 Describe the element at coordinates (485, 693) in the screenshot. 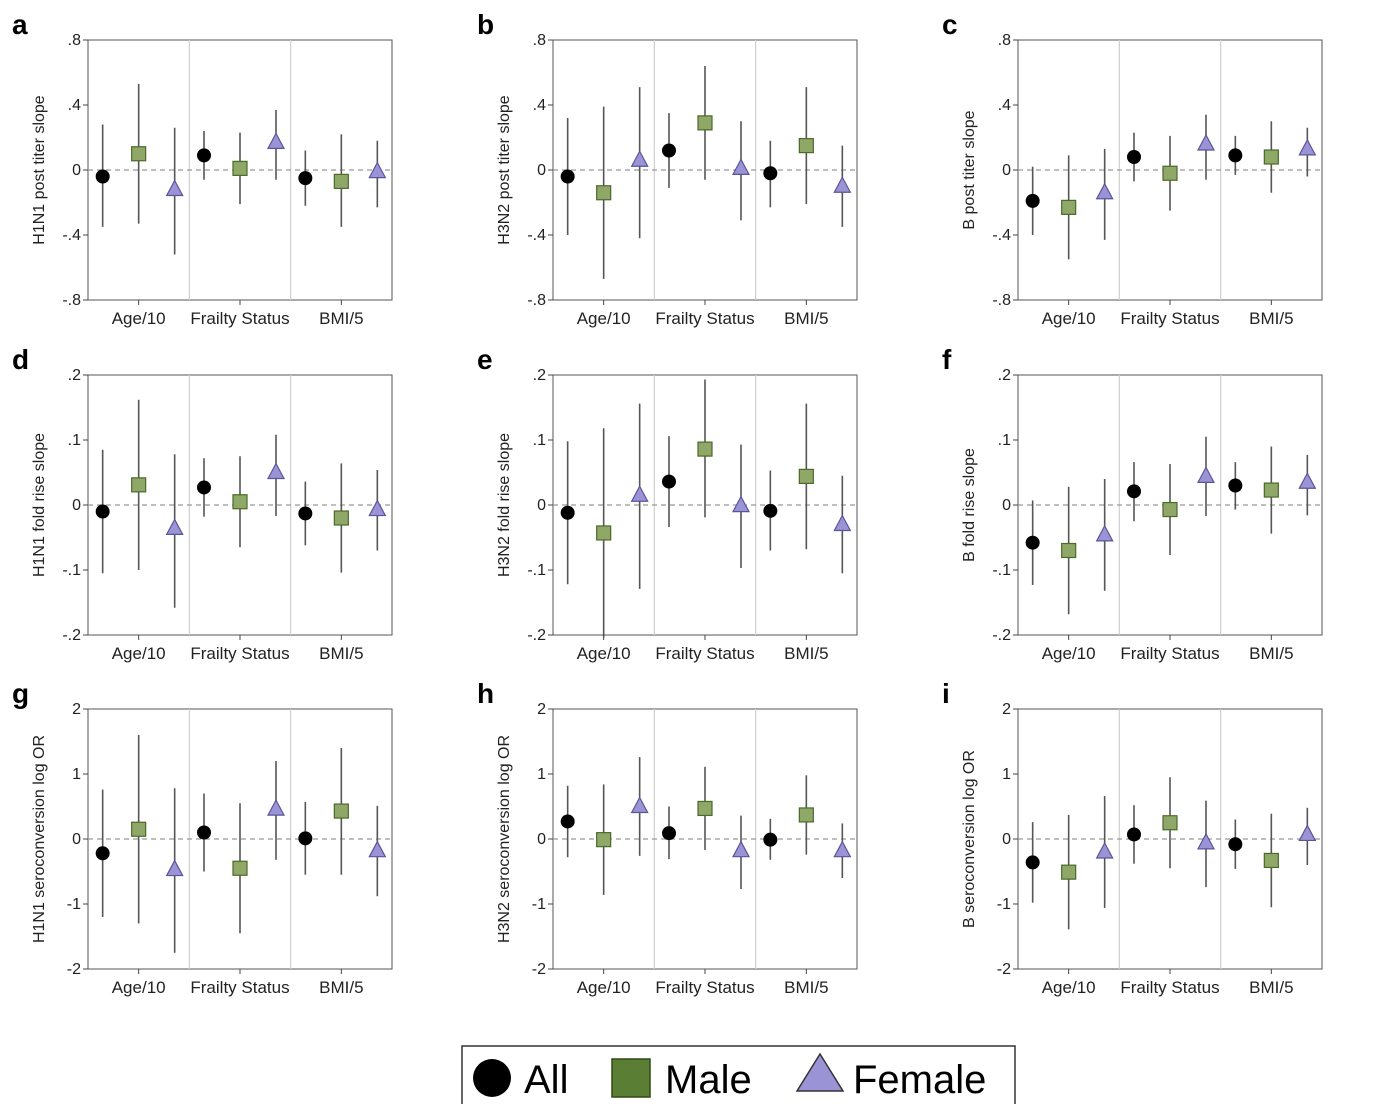

I see `panel-letter: h` at that location.